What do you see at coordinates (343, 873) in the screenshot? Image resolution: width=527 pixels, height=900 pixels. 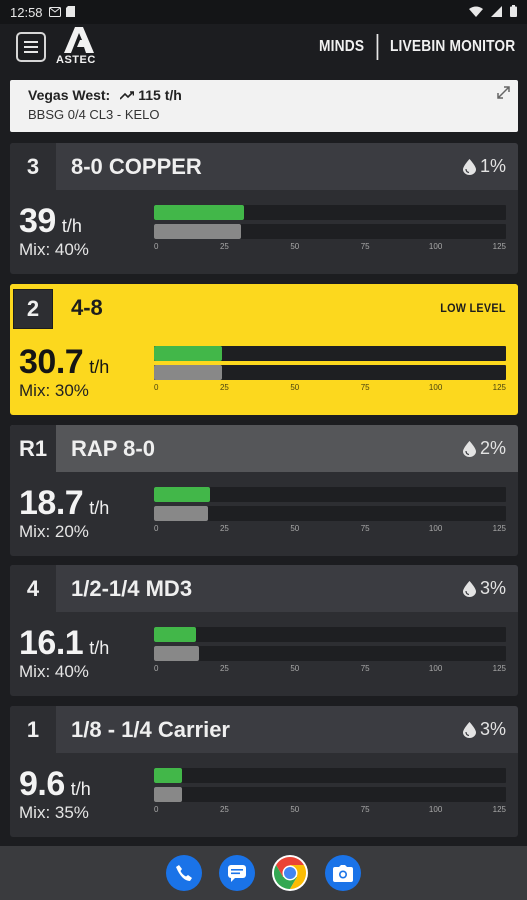 I see `camera-icon` at bounding box center [343, 873].